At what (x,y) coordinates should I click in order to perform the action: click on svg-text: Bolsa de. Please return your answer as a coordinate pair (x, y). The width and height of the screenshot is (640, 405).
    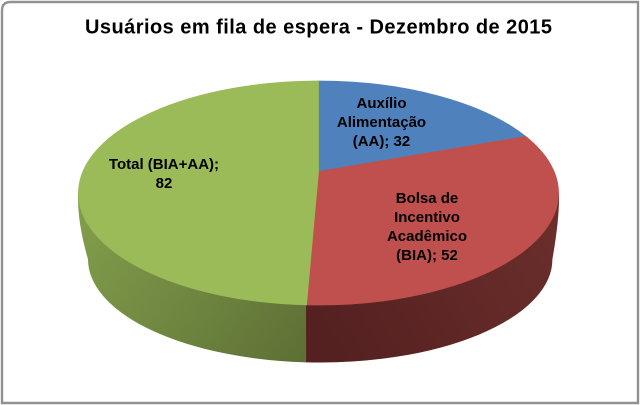
    Looking at the image, I should click on (427, 198).